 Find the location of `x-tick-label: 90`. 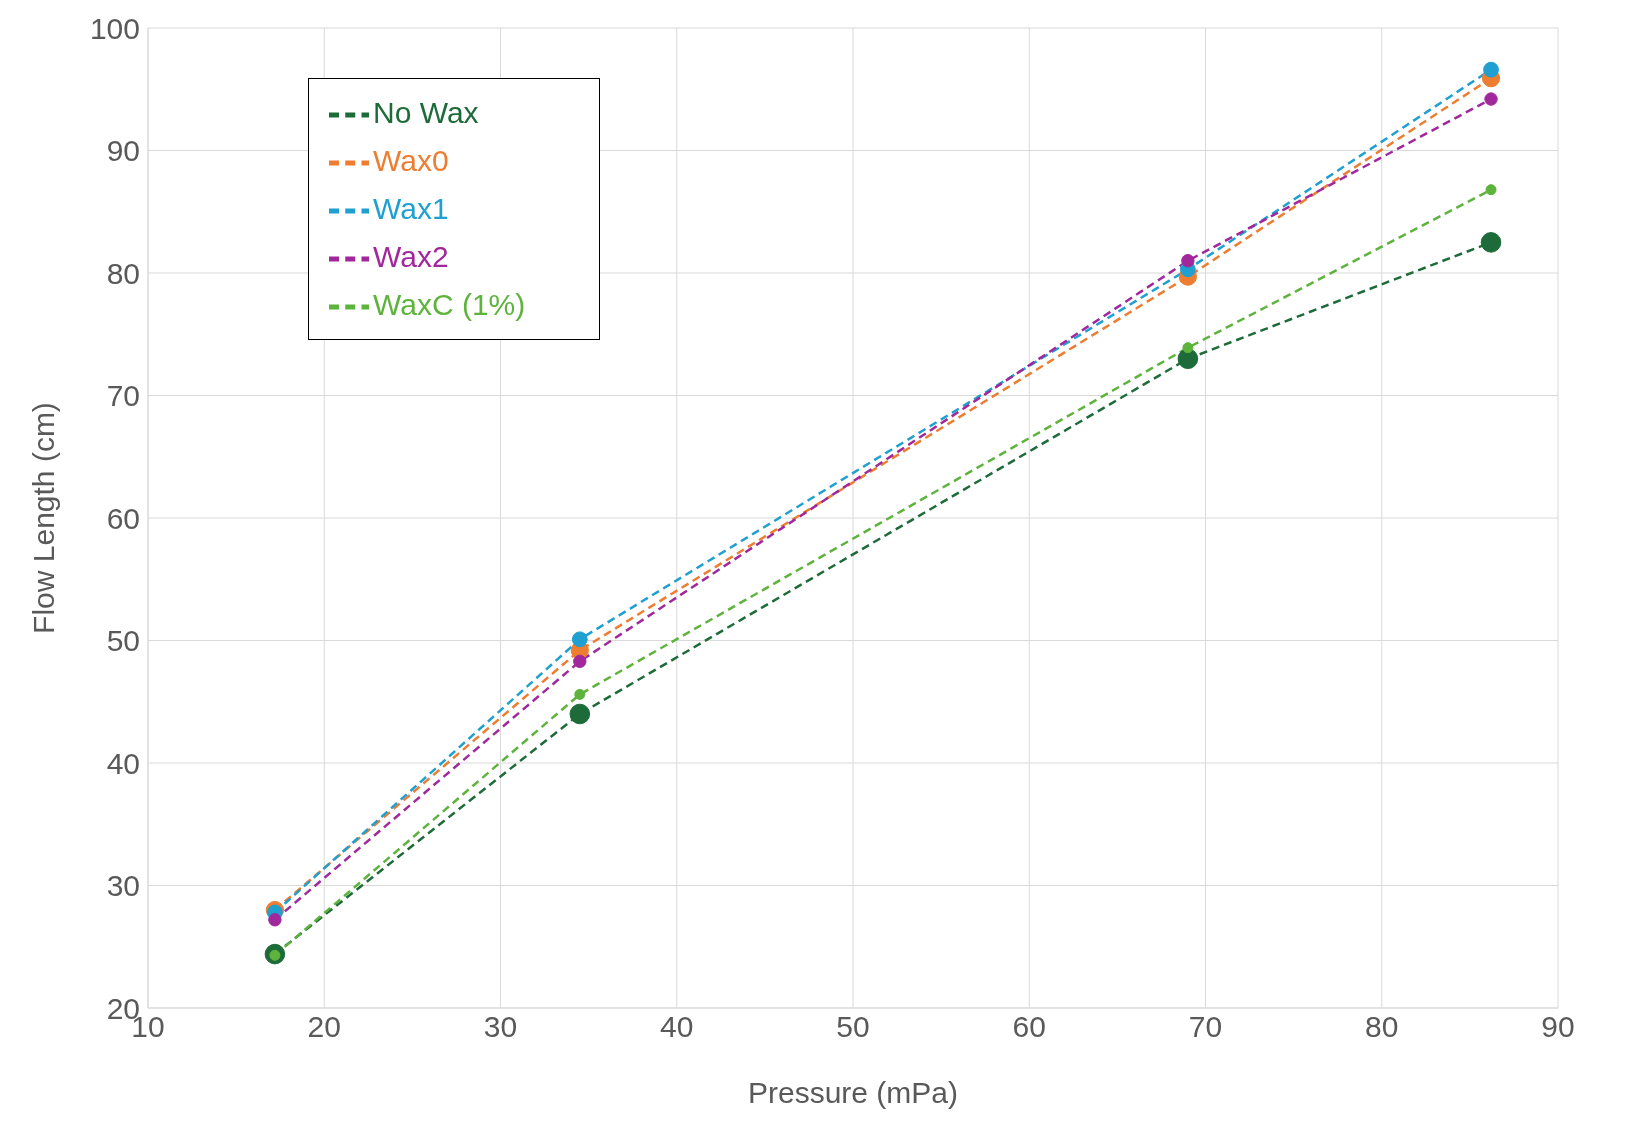

x-tick-label: 90 is located at coordinates (1558, 1027).